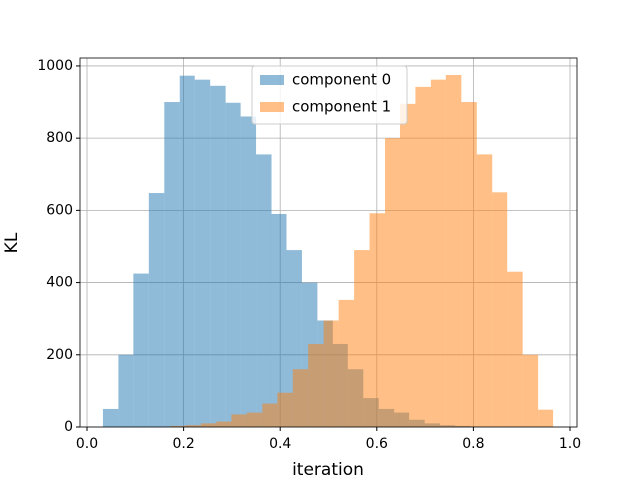 The width and height of the screenshot is (640, 480). I want to click on x-tick-label: 1.0, so click(570, 444).